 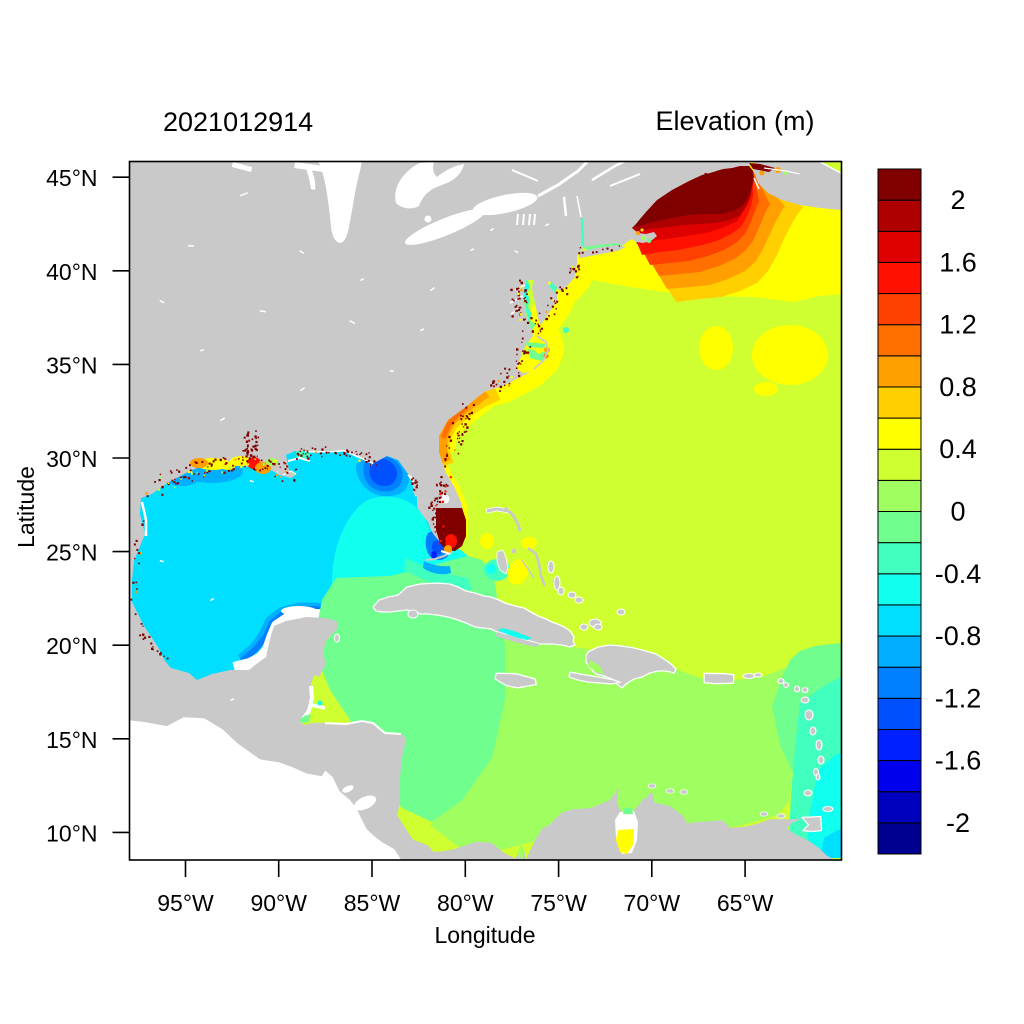 I want to click on svg-text: -2, so click(x=958, y=823).